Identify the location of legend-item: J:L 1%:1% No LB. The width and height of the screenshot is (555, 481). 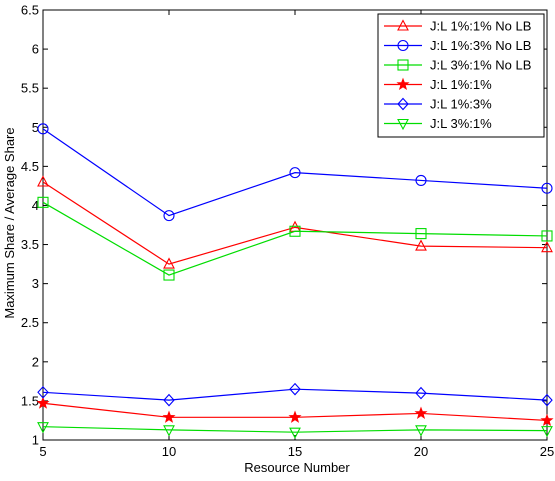
(457, 26).